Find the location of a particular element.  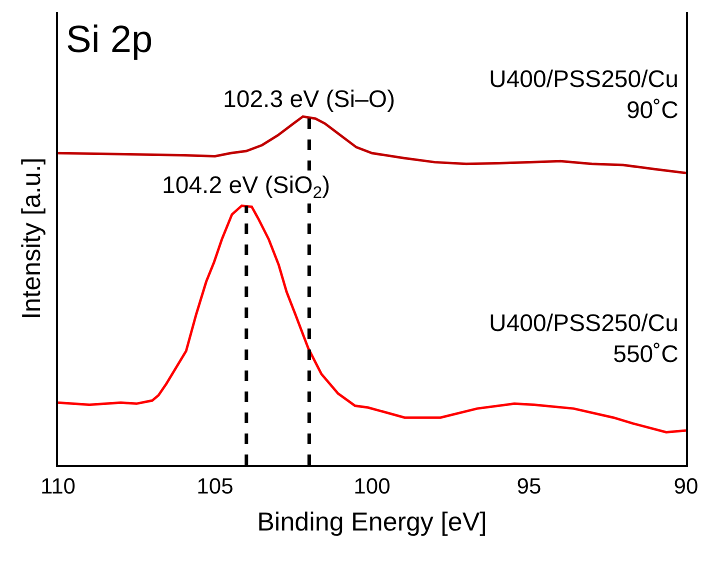

x-tick-label: 90 is located at coordinates (686, 485).